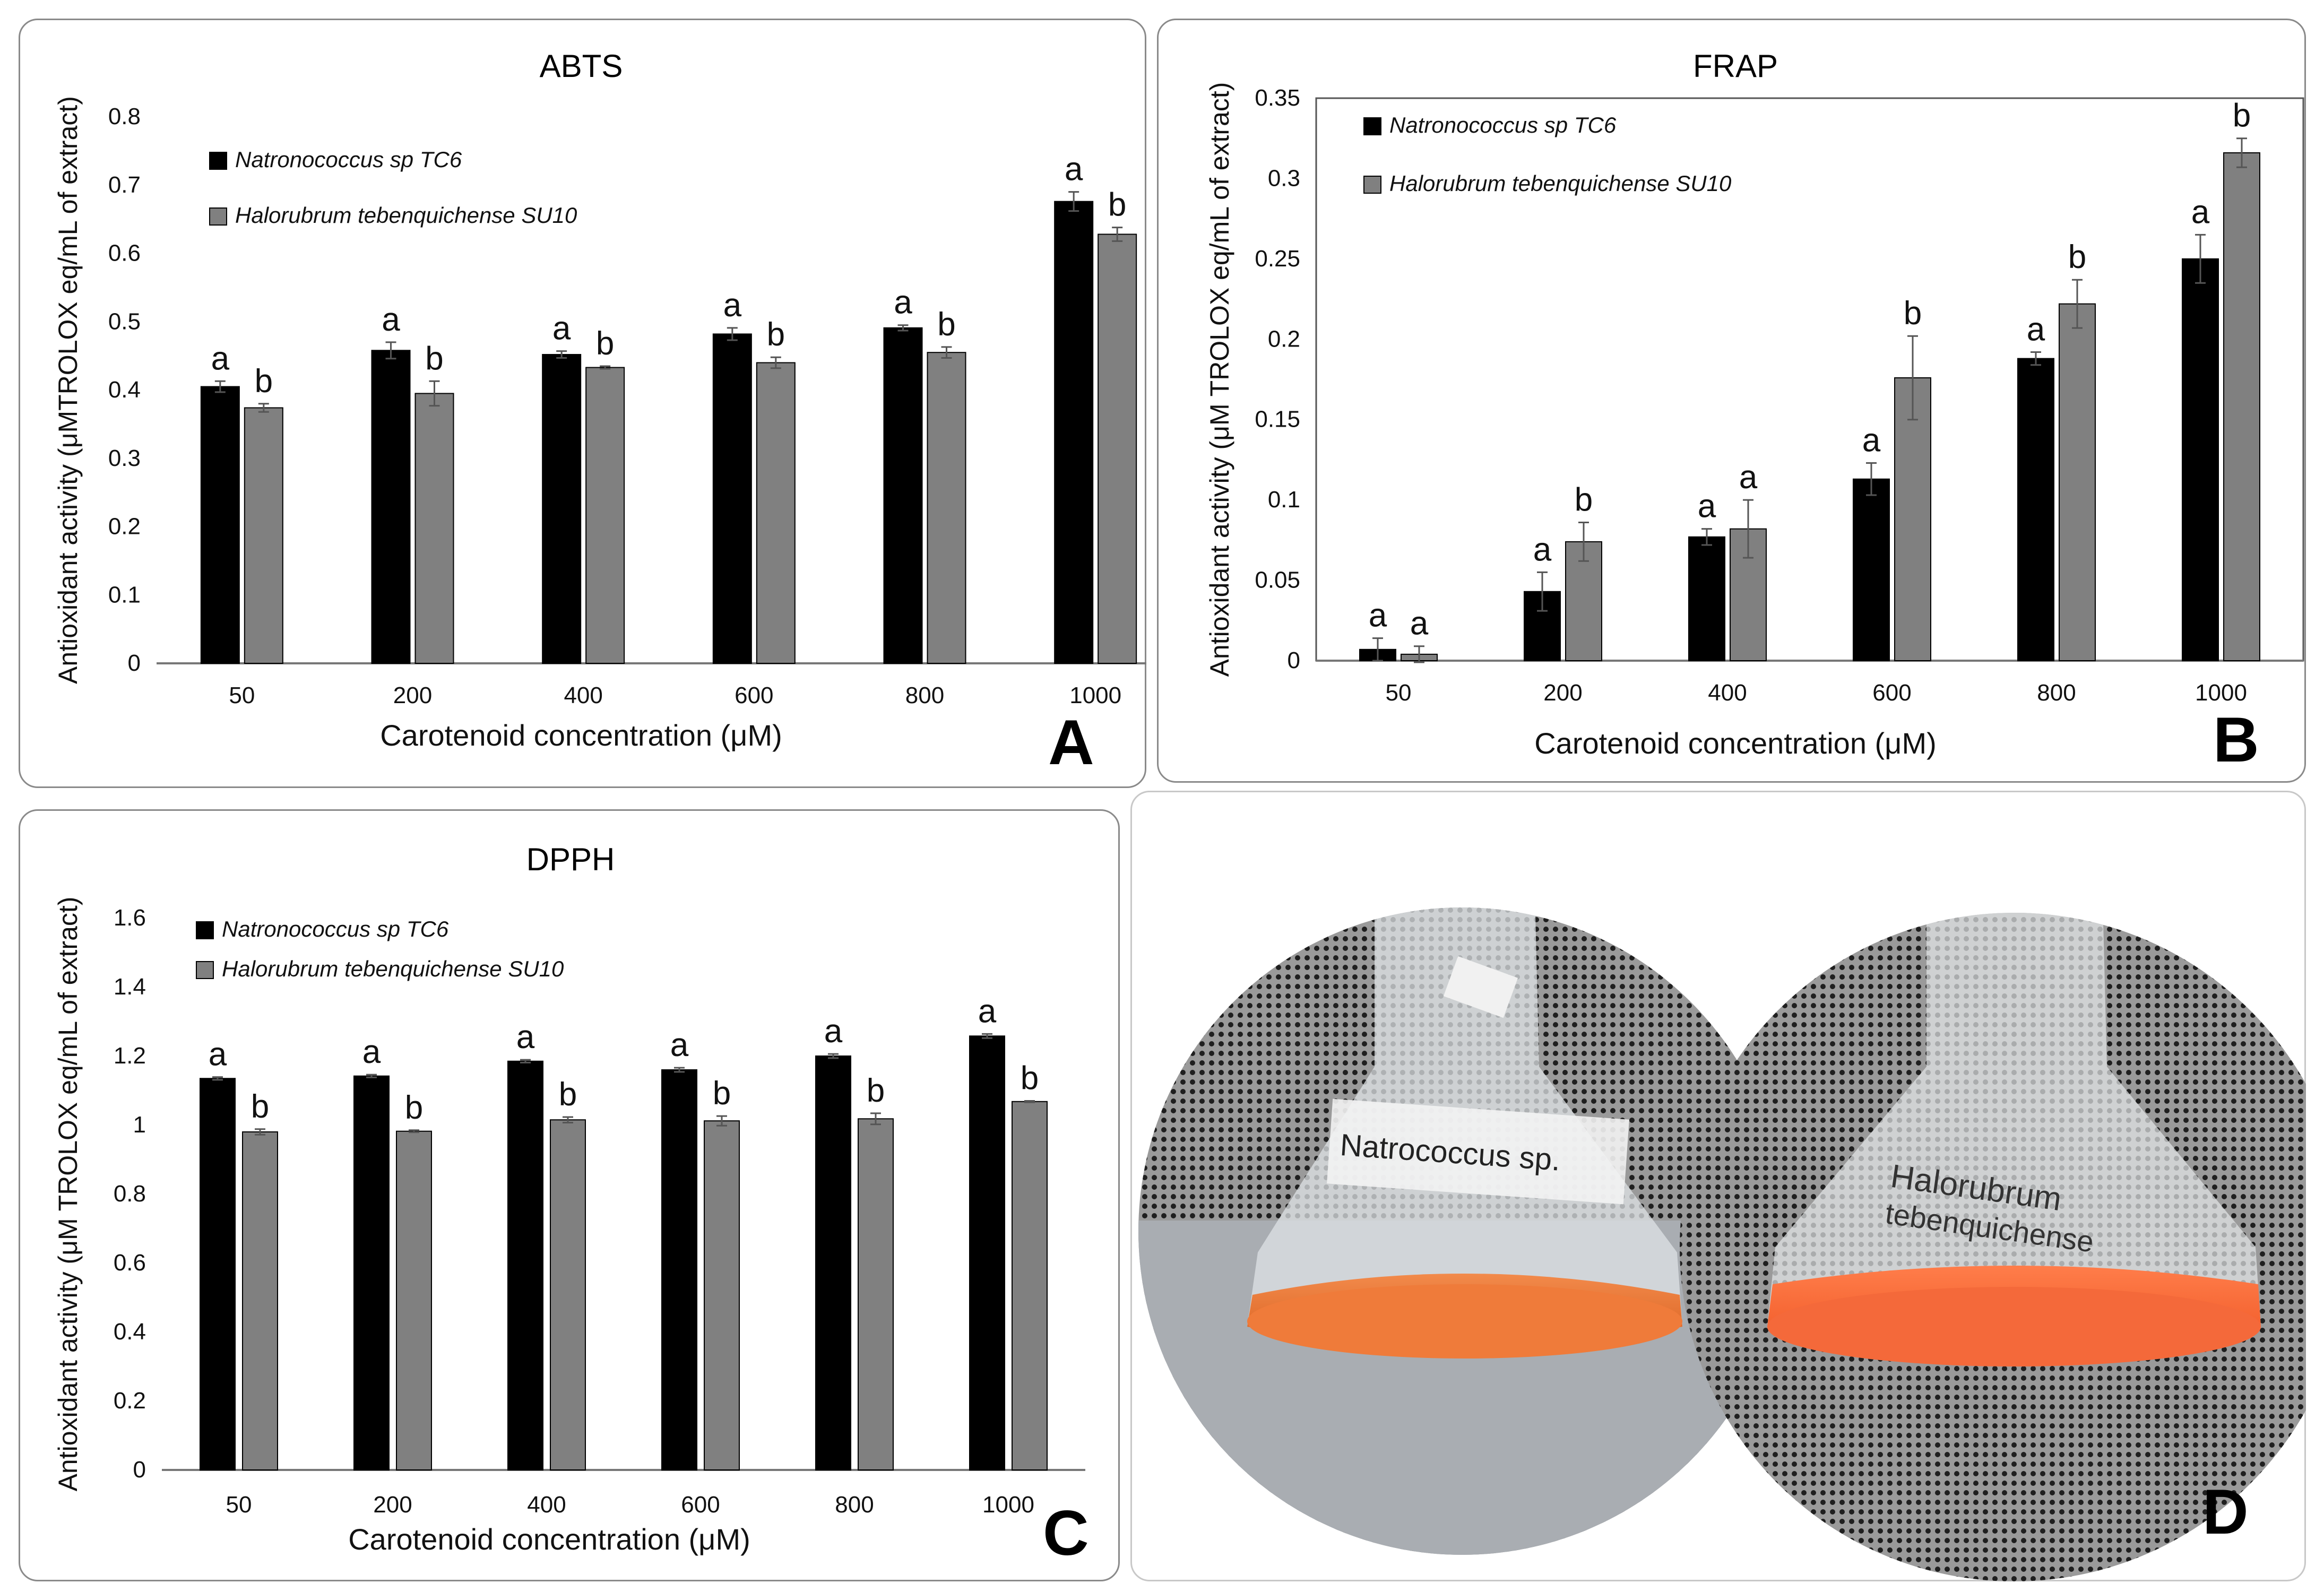  Describe the element at coordinates (1277, 580) in the screenshot. I see `b-y-tick-label: 0.05` at that location.